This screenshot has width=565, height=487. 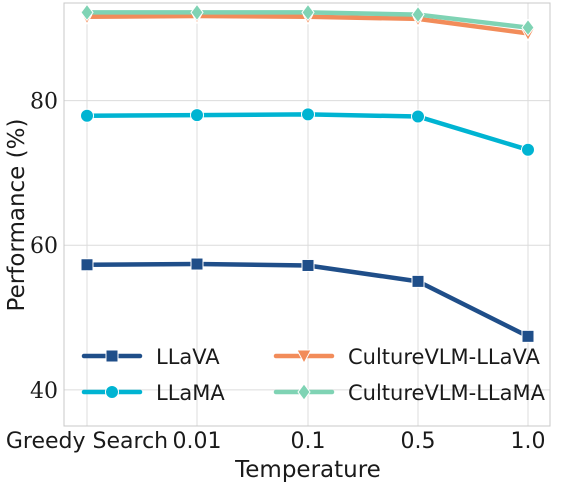 I want to click on y-tick-label: 60, so click(x=44, y=246).